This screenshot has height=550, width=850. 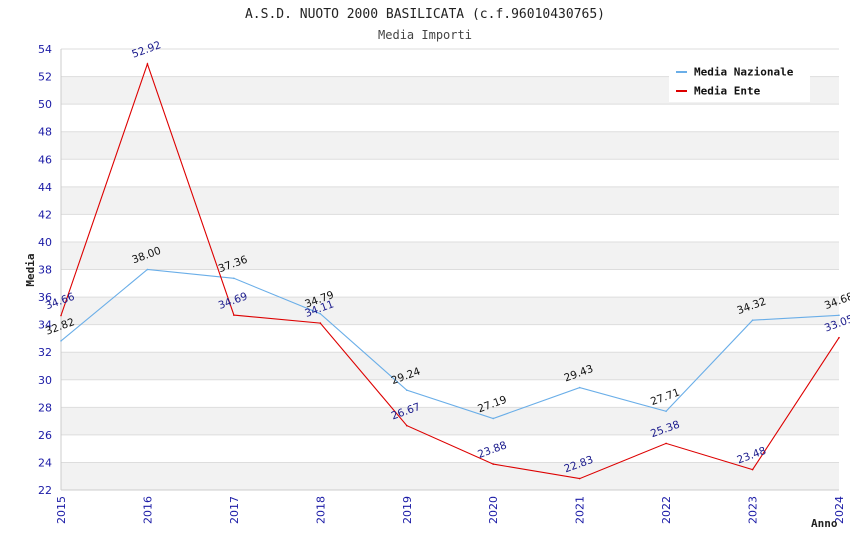 I want to click on y-tick-label: 48, so click(x=45, y=132).